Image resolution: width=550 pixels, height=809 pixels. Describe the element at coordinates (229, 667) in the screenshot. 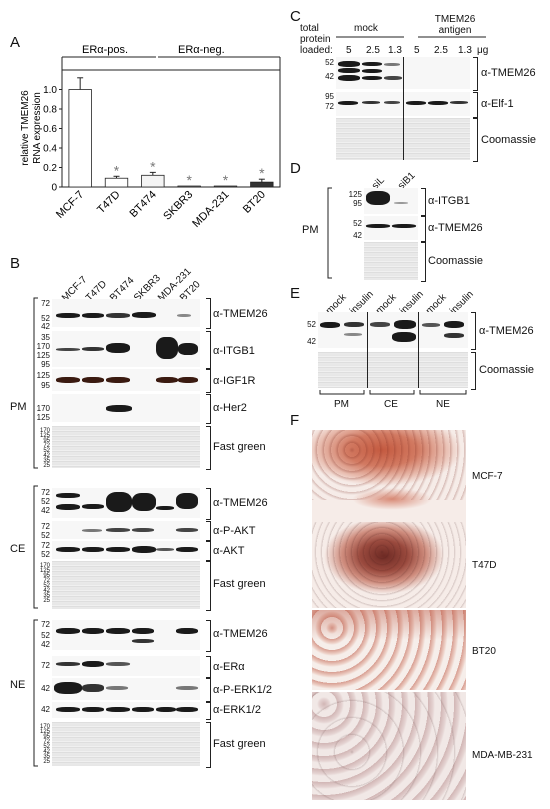

I see `blot-row-label: α-ERα` at that location.